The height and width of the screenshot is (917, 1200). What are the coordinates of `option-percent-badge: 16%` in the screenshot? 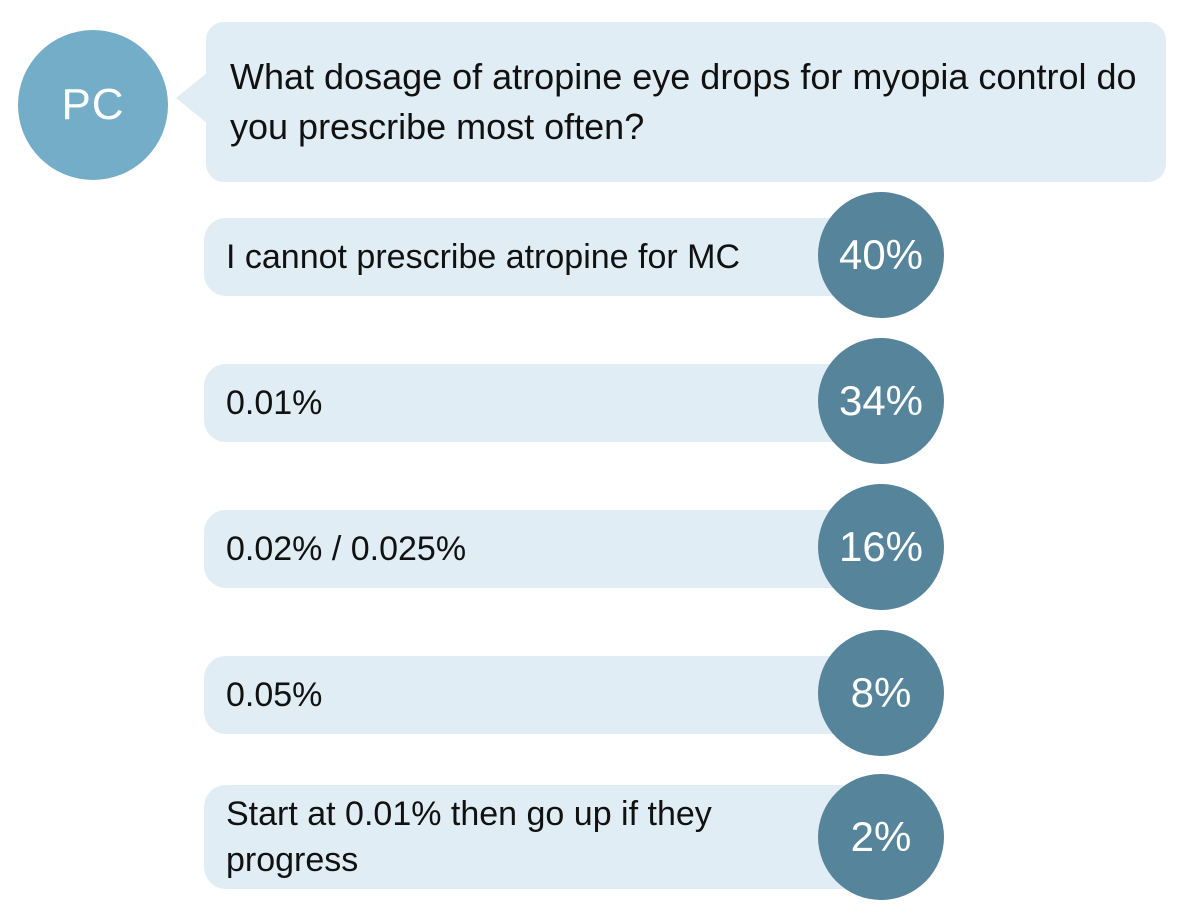 It's located at (881, 547).